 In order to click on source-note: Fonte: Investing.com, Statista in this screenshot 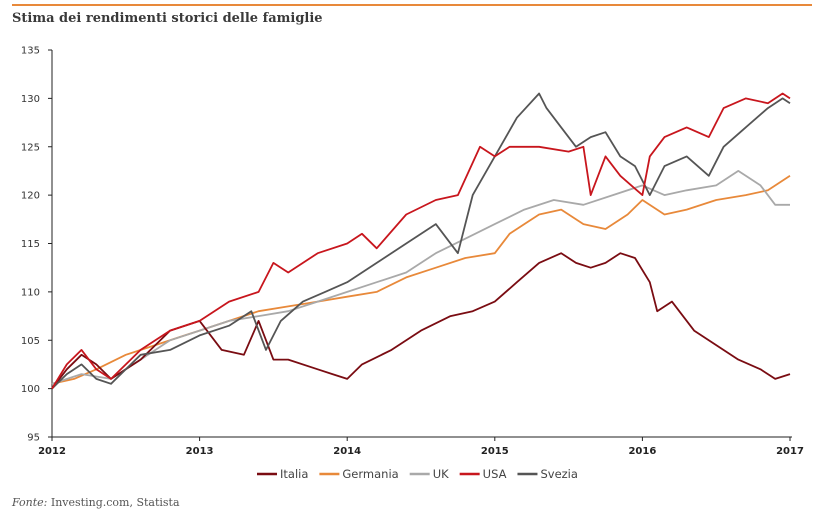, I will do `click(96, 502)`.